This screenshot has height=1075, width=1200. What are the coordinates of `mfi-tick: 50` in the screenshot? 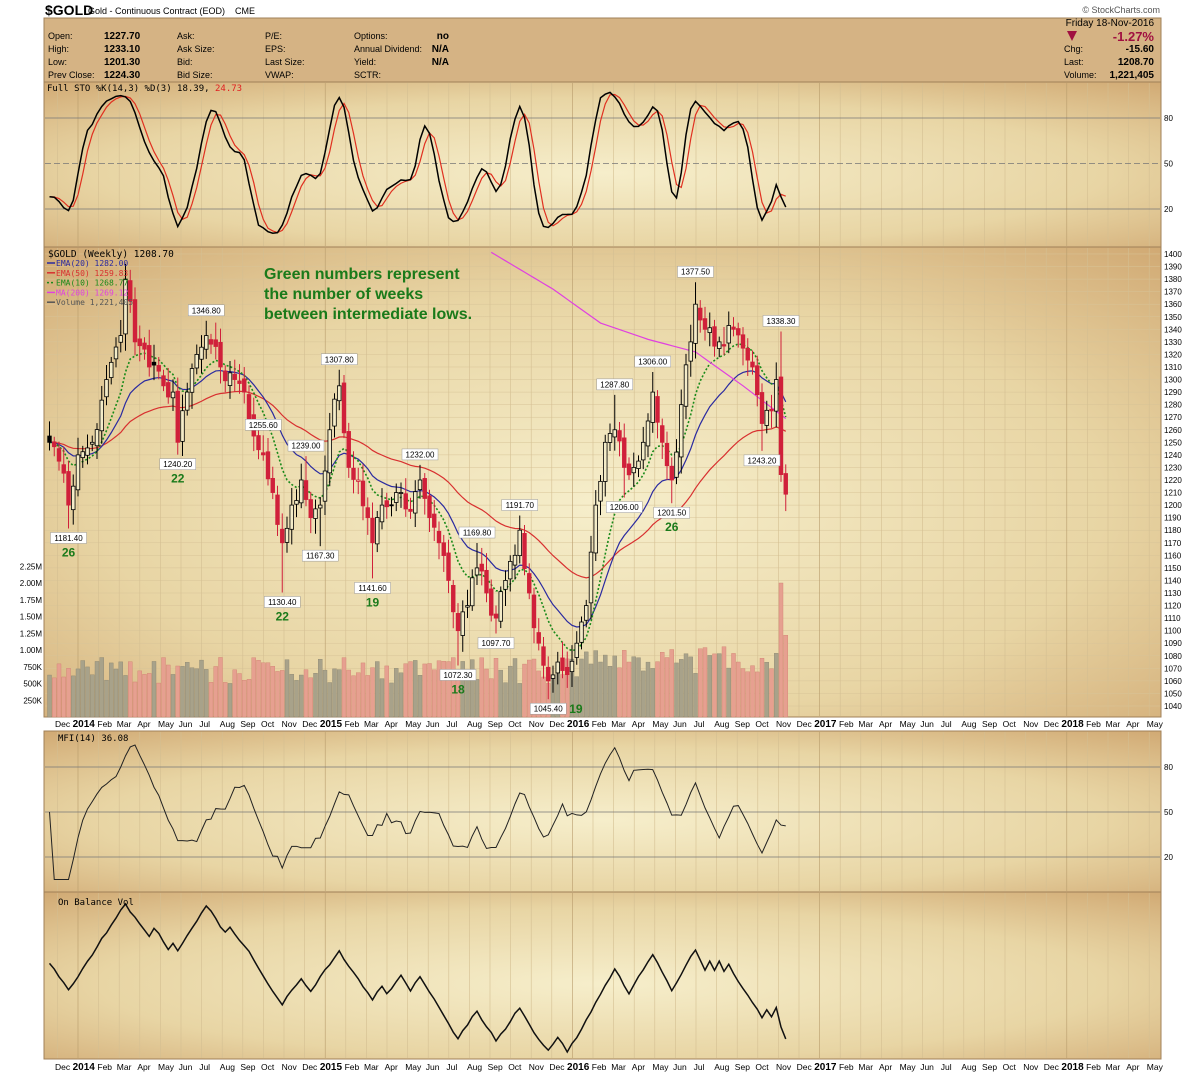 It's located at (1168, 812).